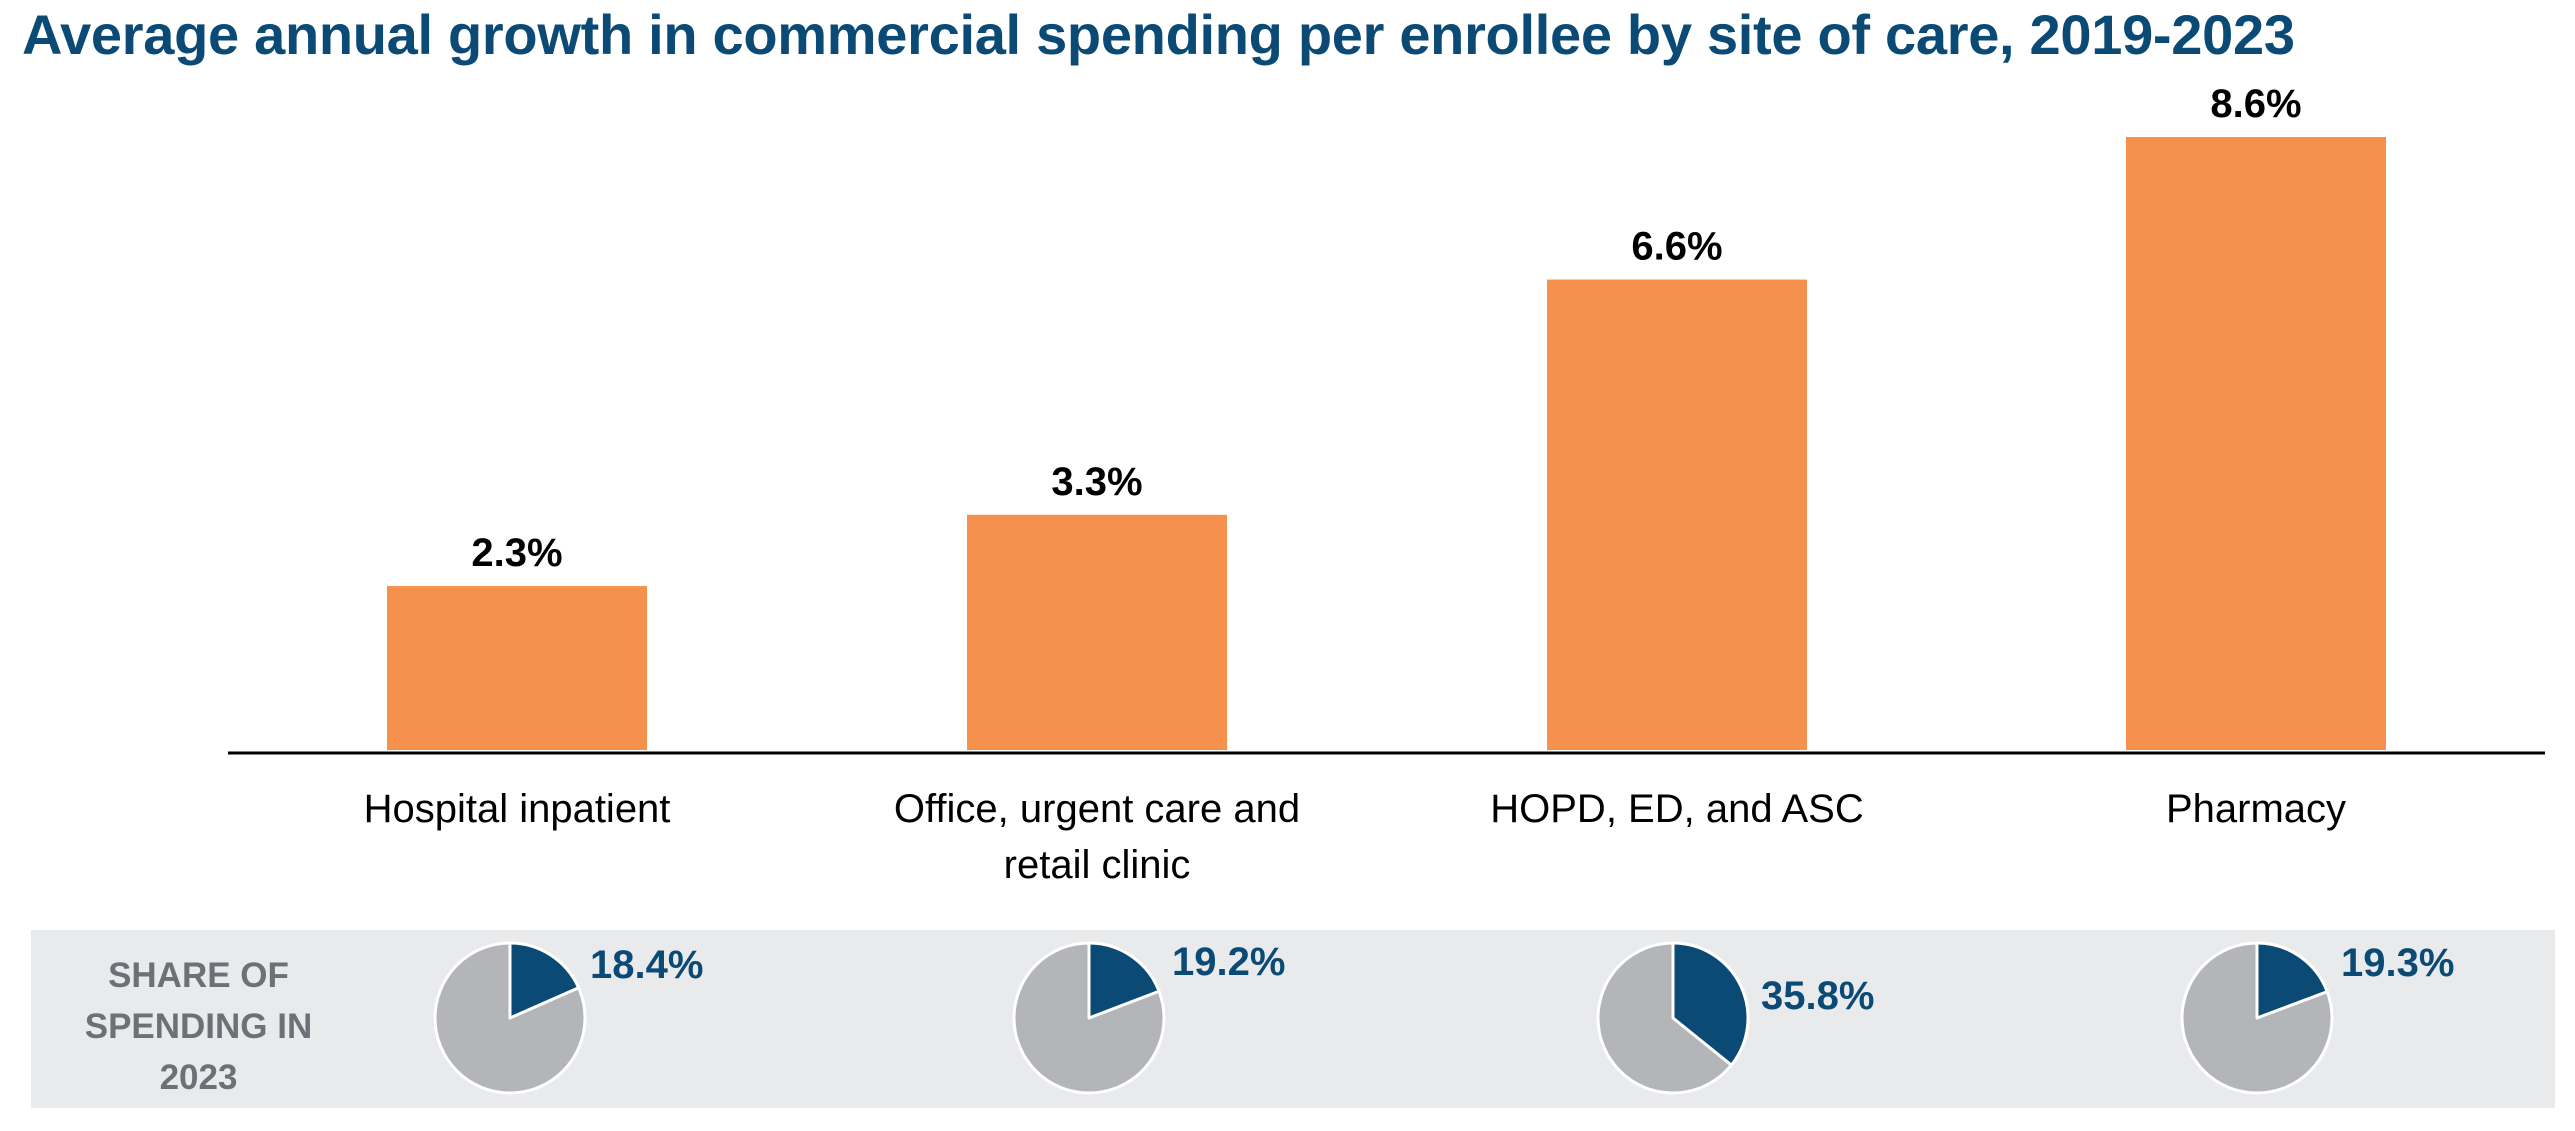 The height and width of the screenshot is (1131, 2575). I want to click on share-heading-line: 2023, so click(198, 1077).